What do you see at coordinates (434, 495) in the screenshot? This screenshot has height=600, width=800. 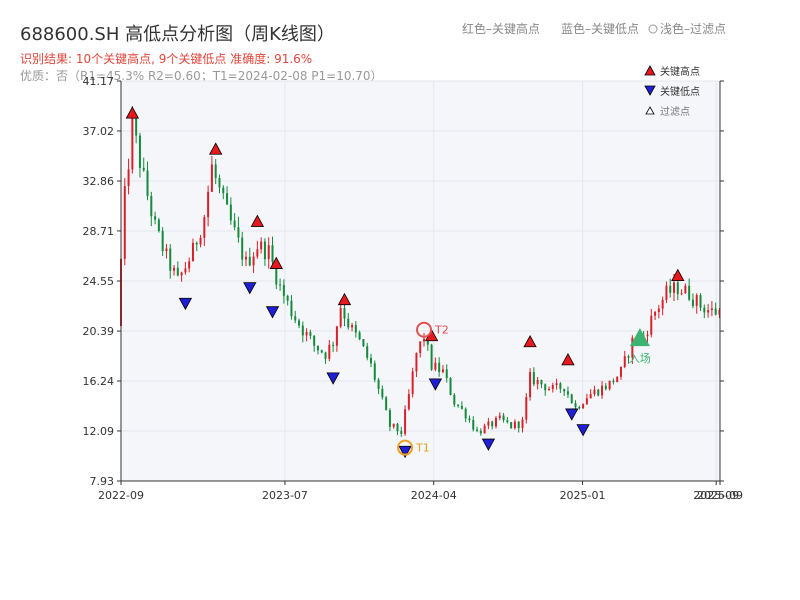 I see `x-tick-label: 2024-04` at bounding box center [434, 495].